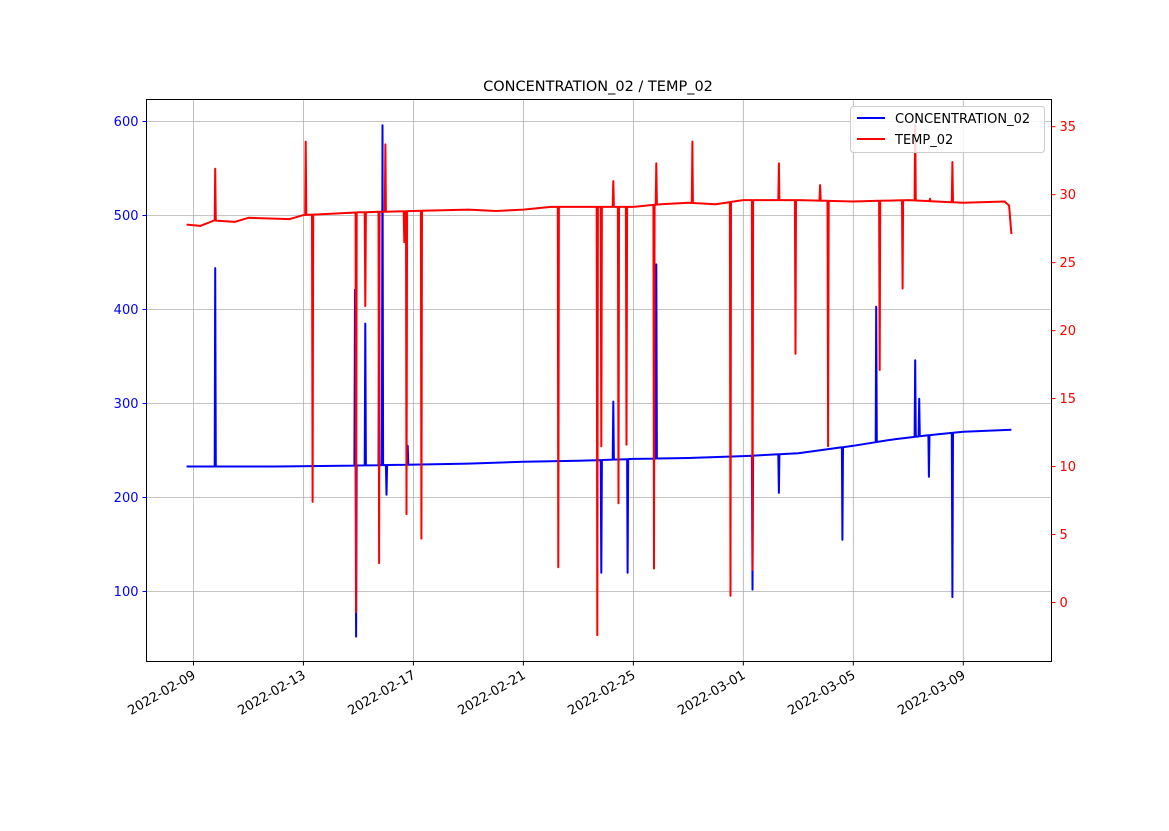 Image resolution: width=1169 pixels, height=831 pixels. I want to click on y-axis-right: 0 5 10 15 20 25 30 35, so click(1064, 365).